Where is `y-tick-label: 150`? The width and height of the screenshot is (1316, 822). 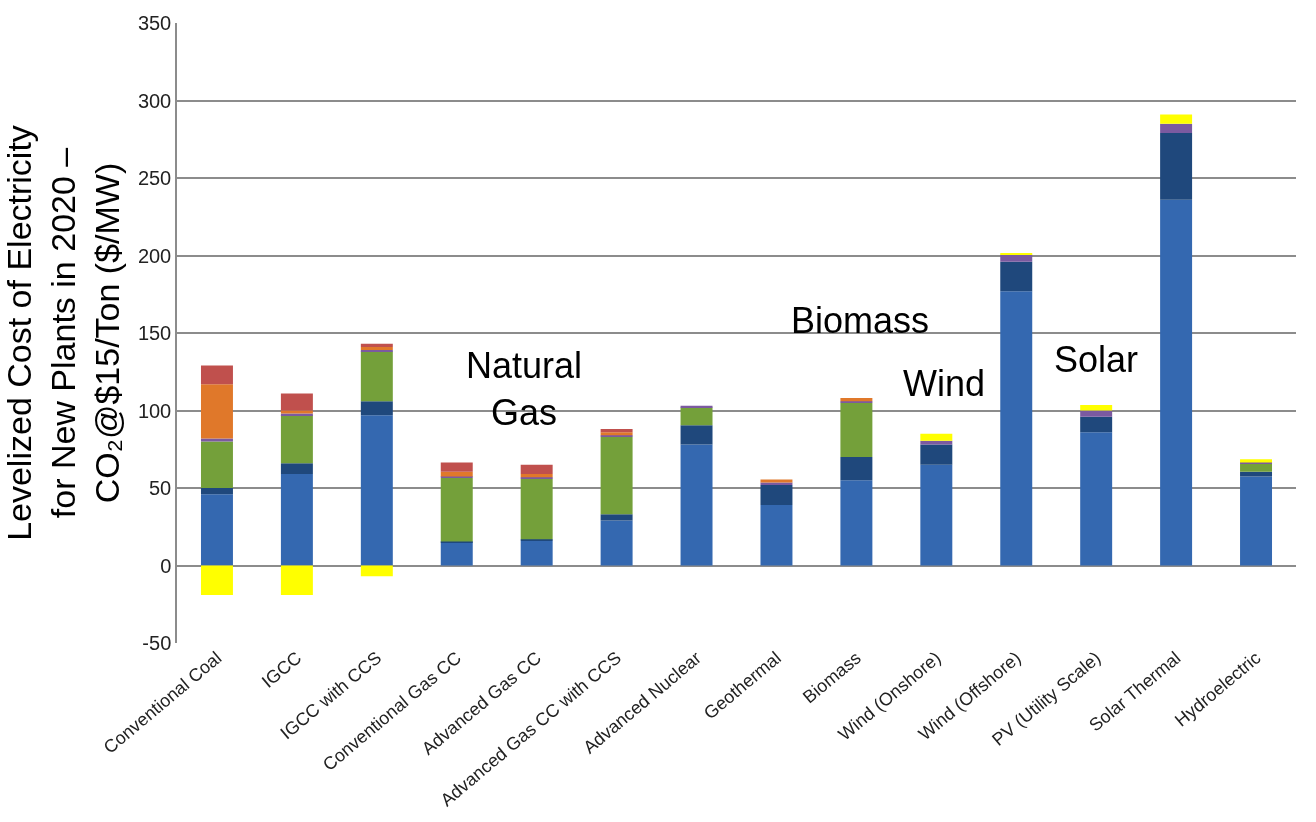 y-tick-label: 150 is located at coordinates (154, 333).